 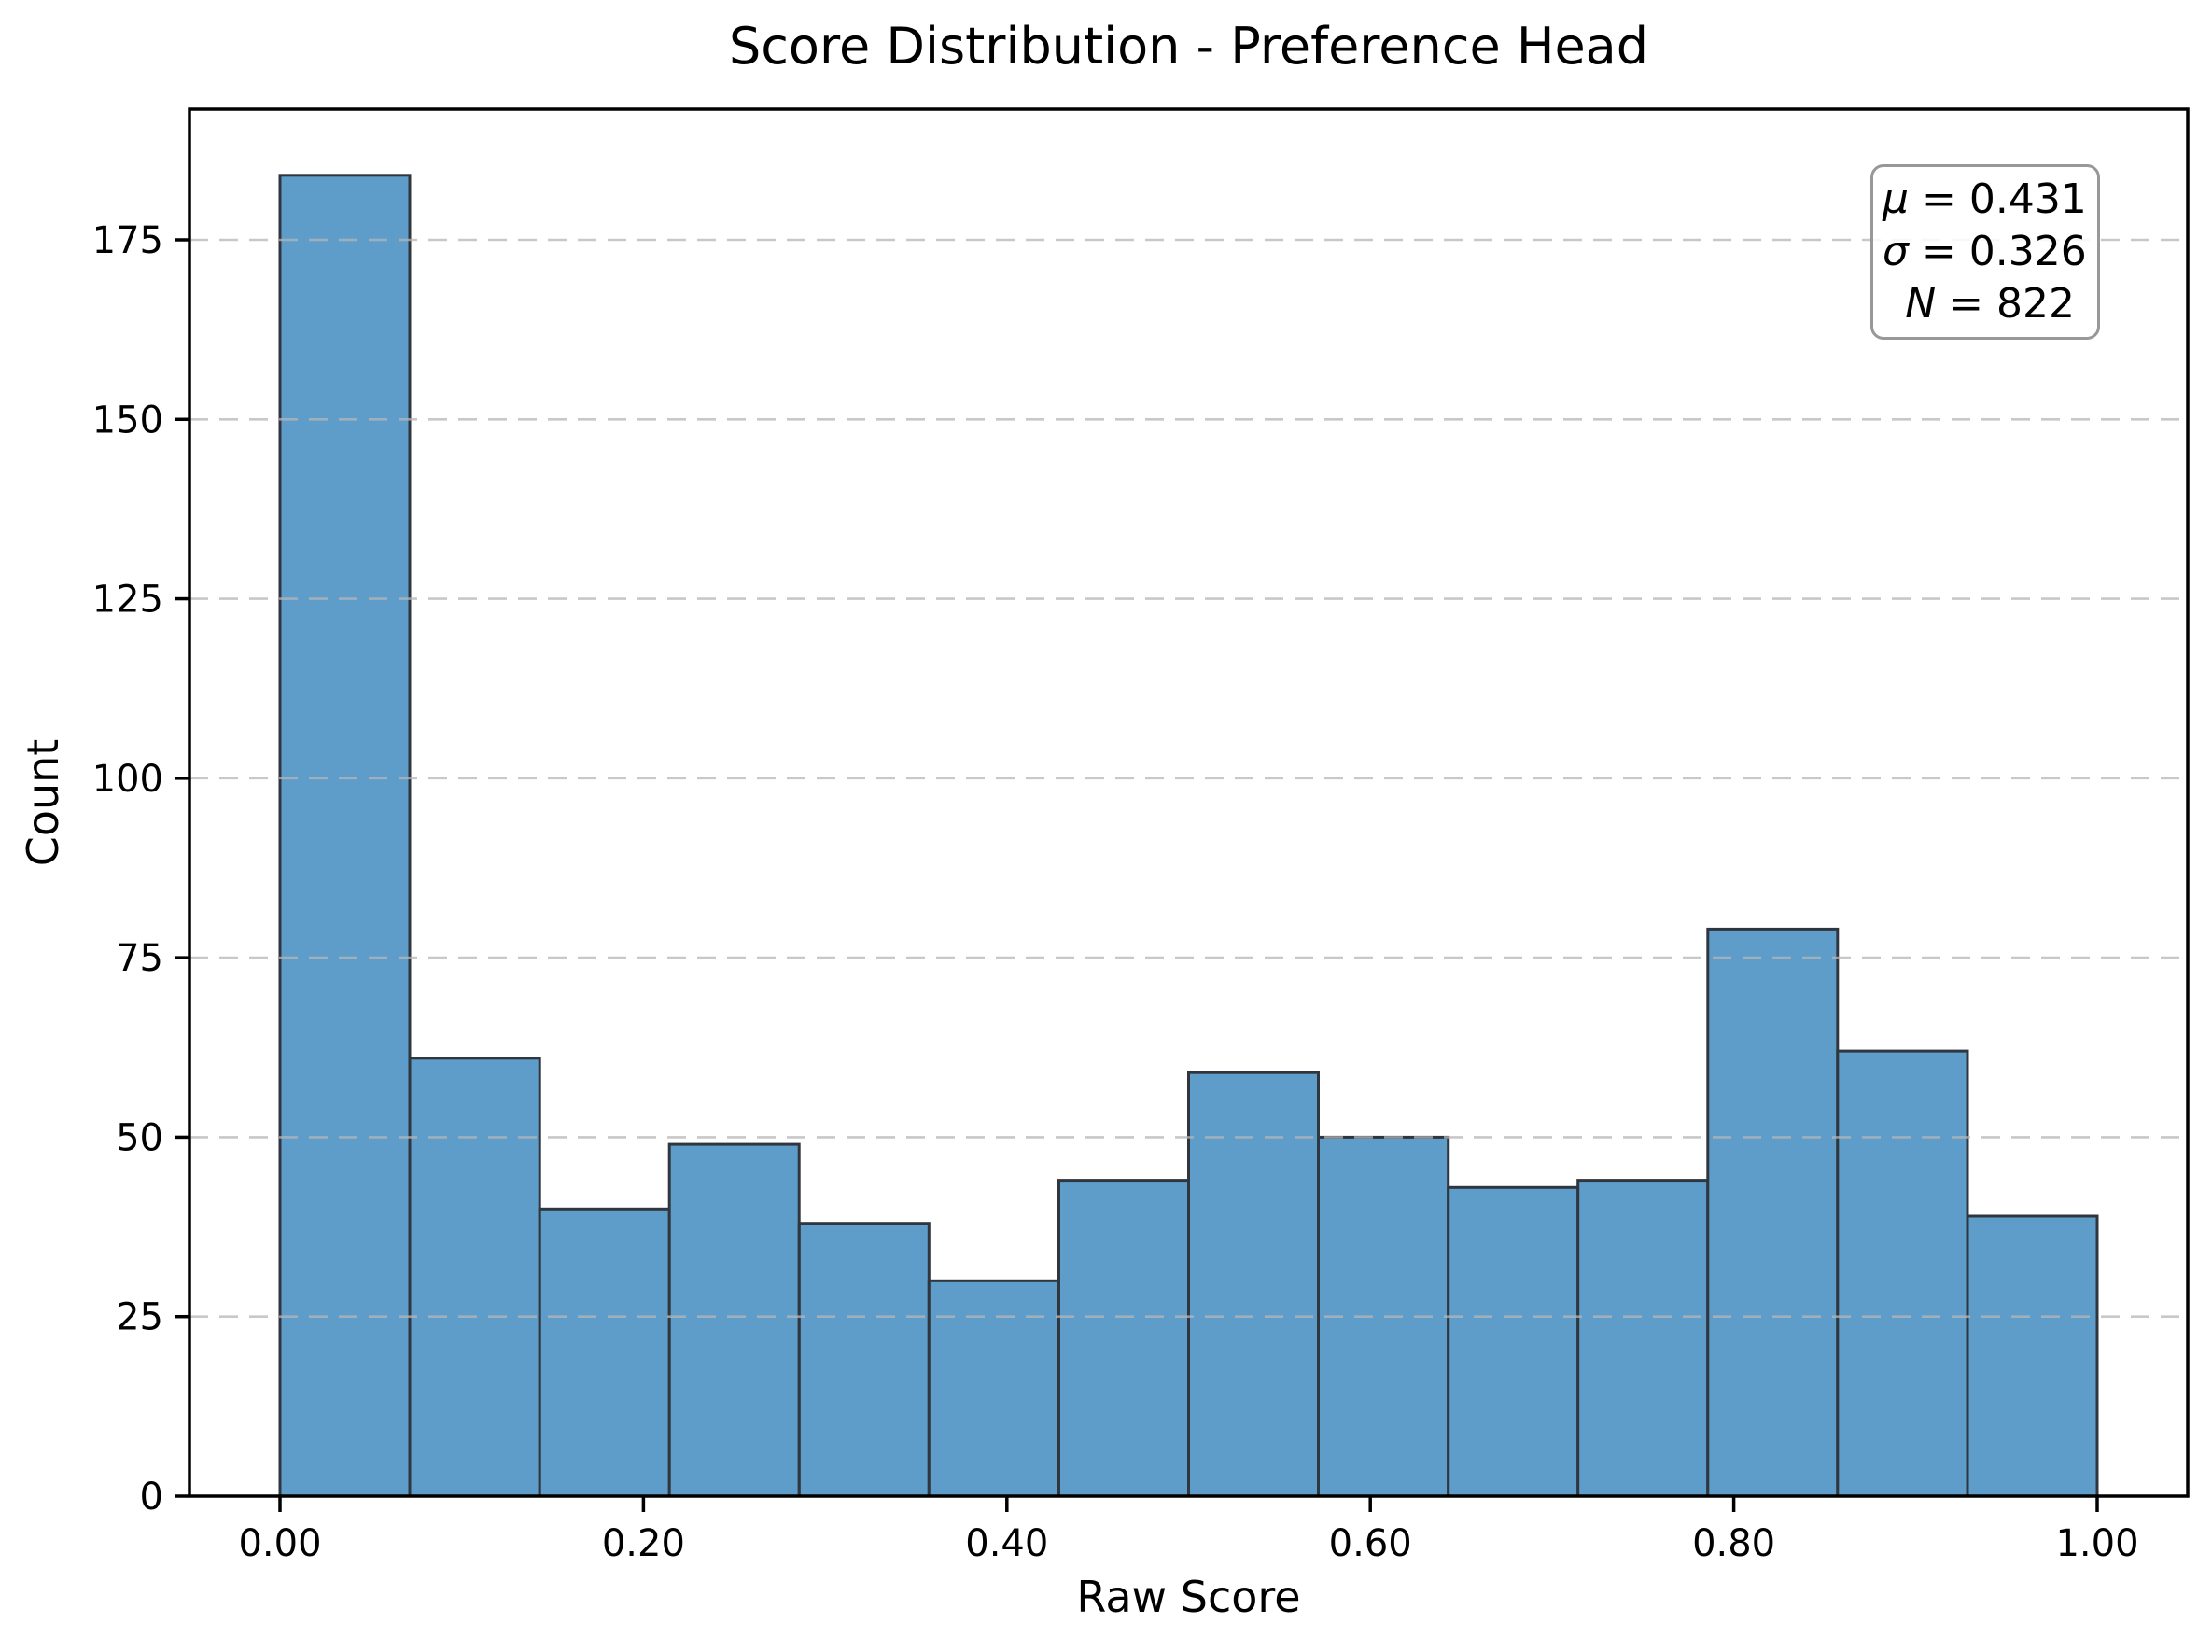 I want to click on x-axis-label: Raw Score, so click(x=1188, y=1597).